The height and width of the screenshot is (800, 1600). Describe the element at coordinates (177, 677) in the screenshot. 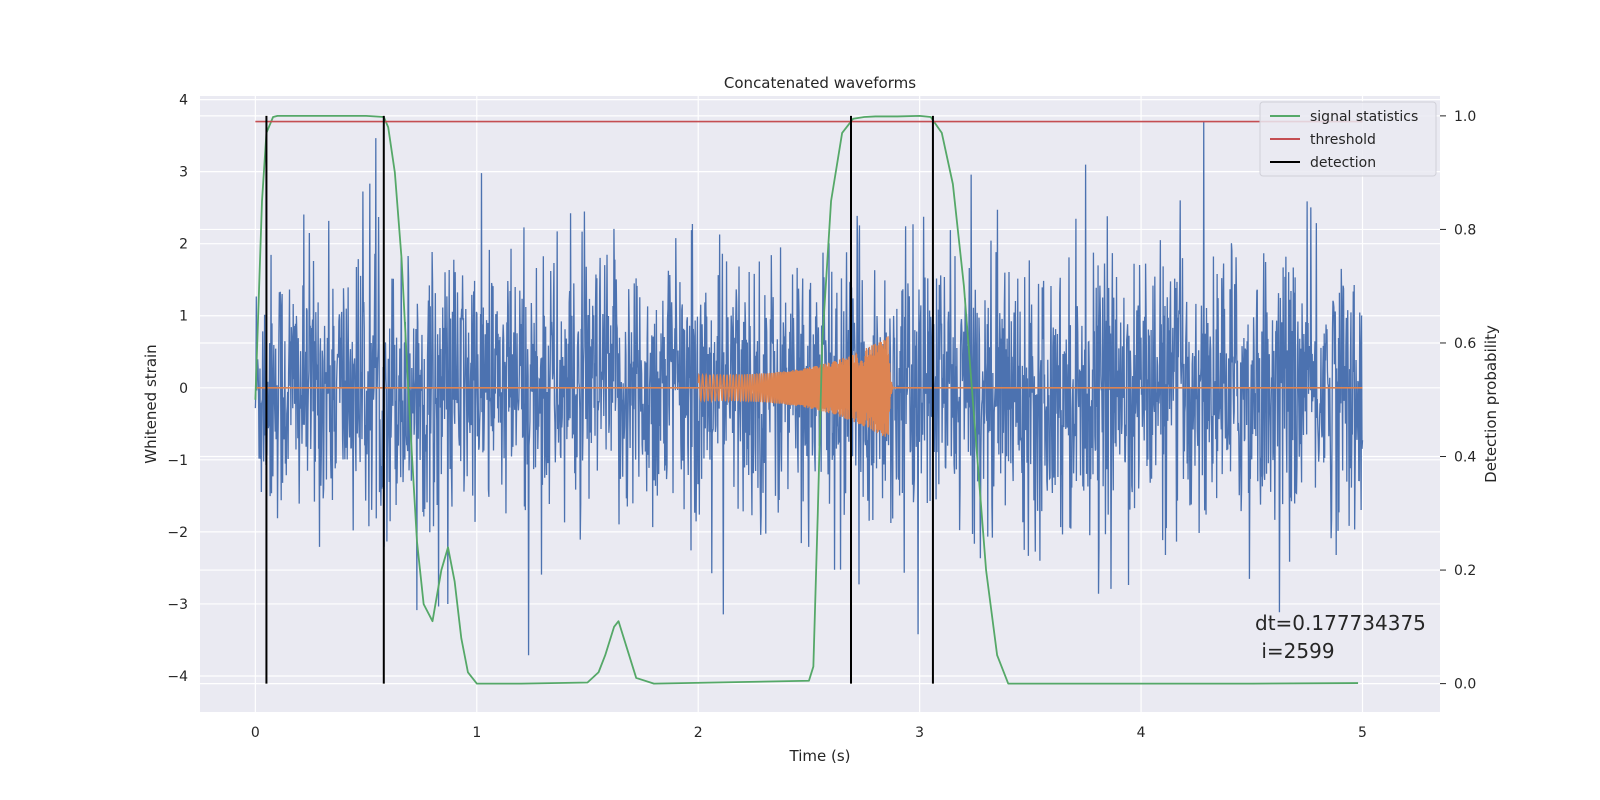

I see `y-tick-label-left: −4` at that location.